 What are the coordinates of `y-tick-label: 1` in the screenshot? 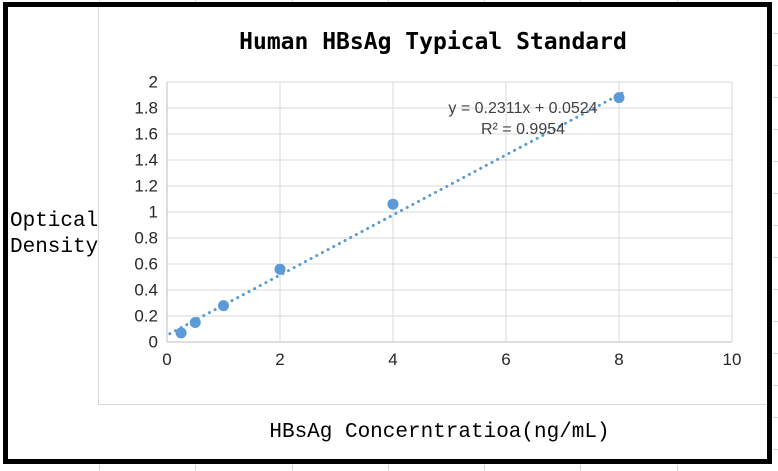 It's located at (153, 212).